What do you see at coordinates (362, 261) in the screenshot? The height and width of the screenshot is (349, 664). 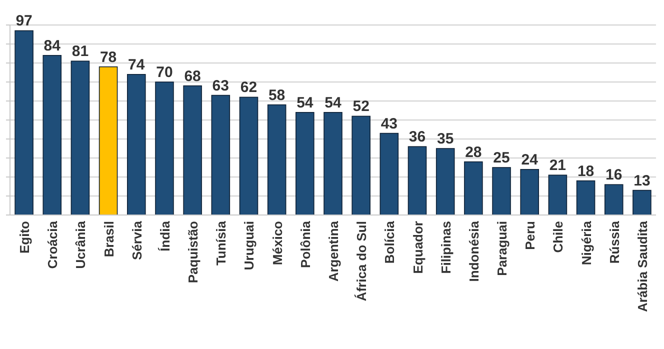 I see `x-tick-label: África do Sul` at bounding box center [362, 261].